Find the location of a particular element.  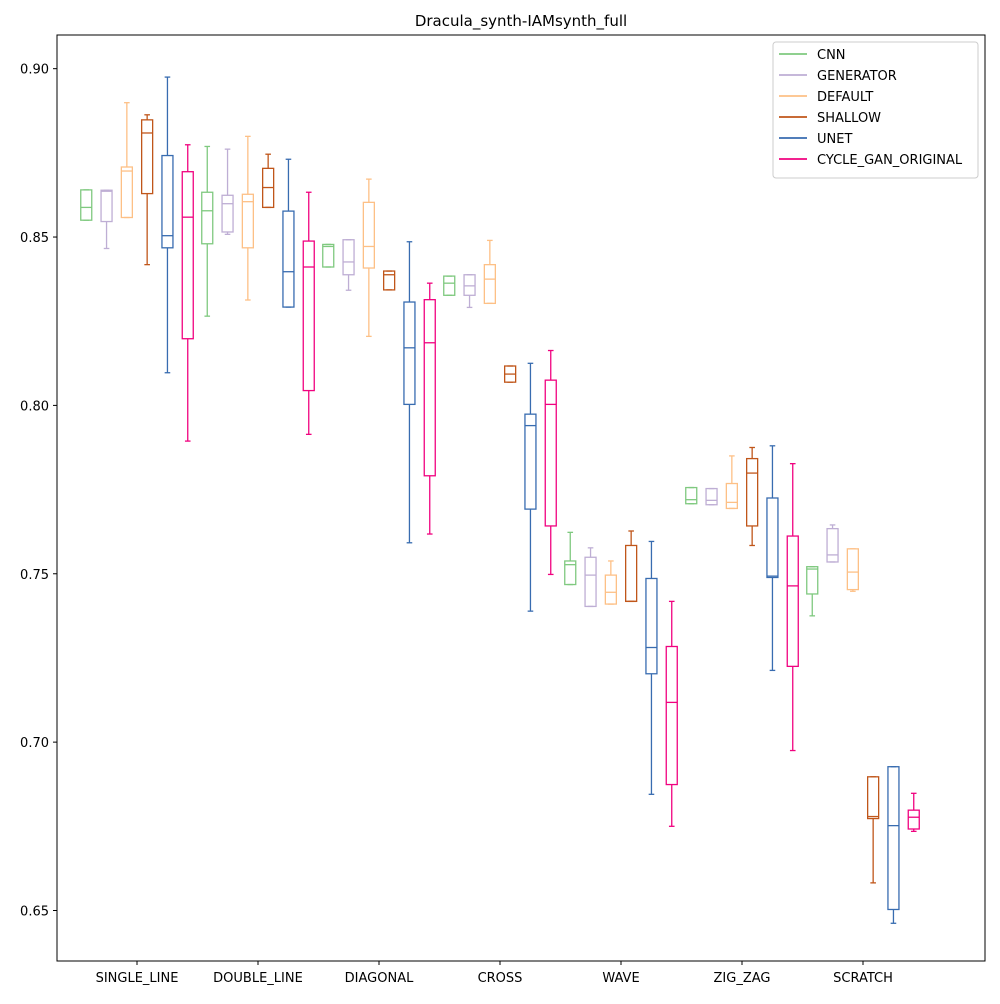

box-unet-cross is located at coordinates (530, 487).